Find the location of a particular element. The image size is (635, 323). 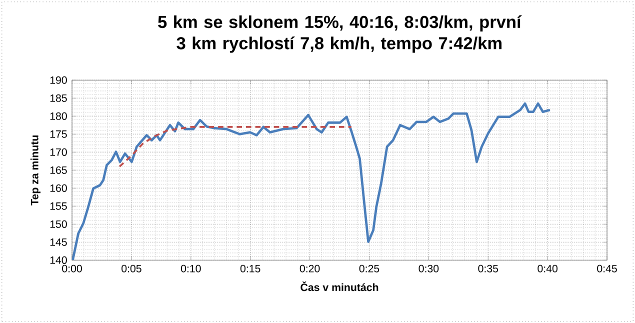

x-axis-title: Čas v minutách is located at coordinates (339, 286).